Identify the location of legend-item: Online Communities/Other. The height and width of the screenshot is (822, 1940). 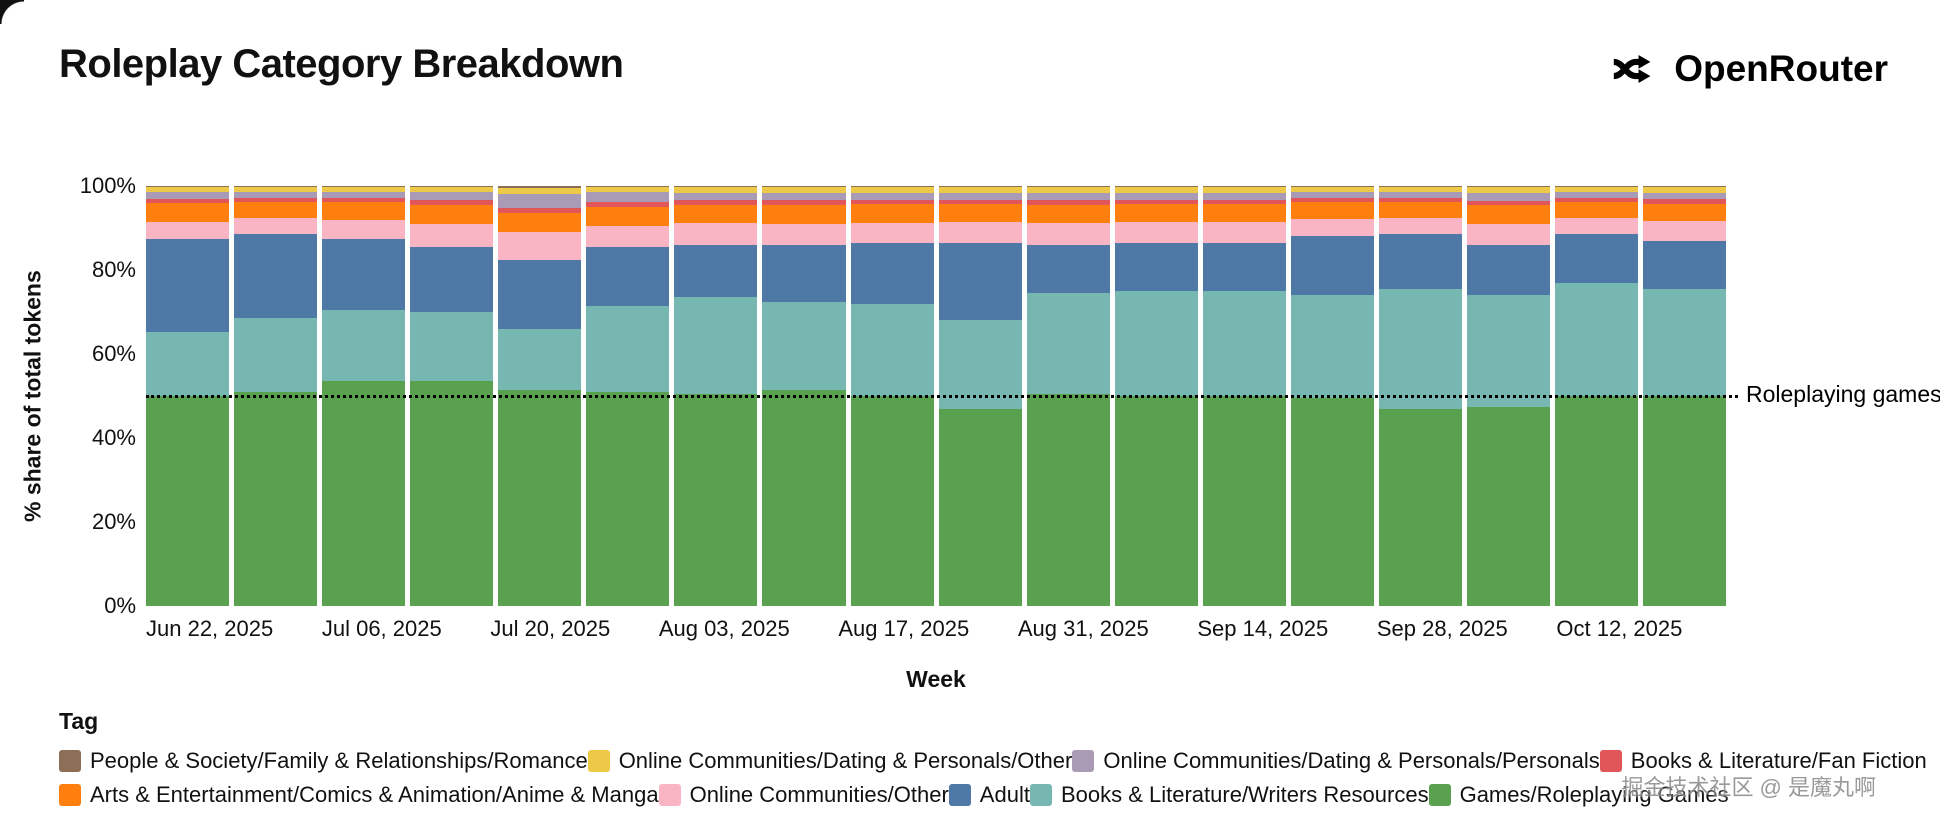
(803, 795).